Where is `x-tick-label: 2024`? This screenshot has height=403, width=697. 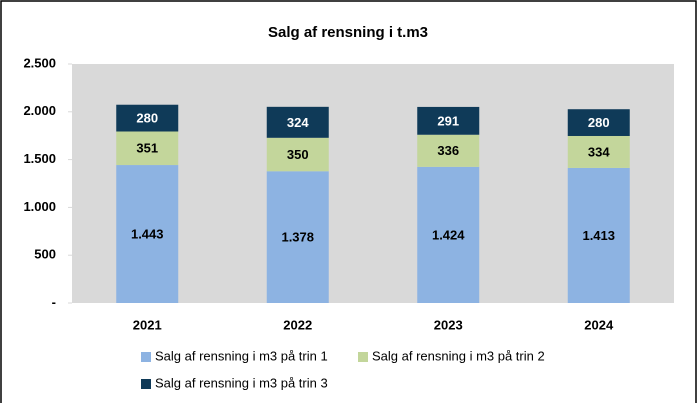 x-tick-label: 2024 is located at coordinates (599, 324).